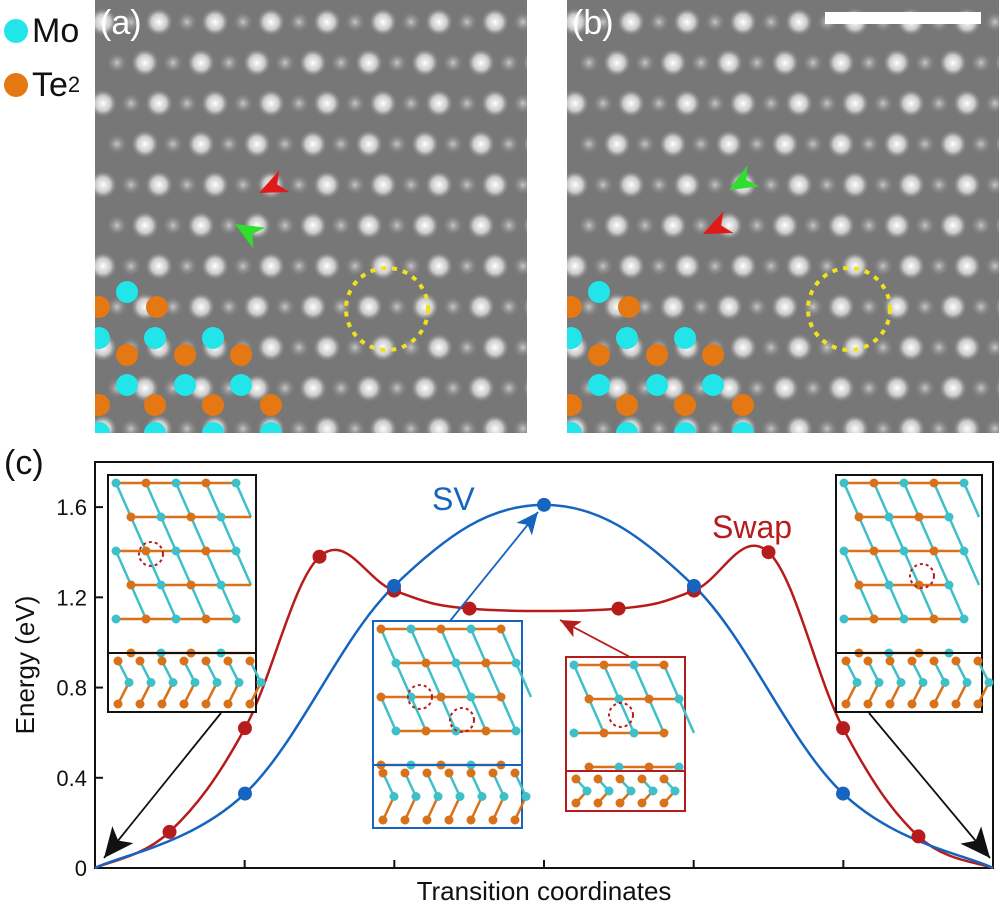  Describe the element at coordinates (743, 405) in the screenshot. I see `te-overlay-dot` at that location.